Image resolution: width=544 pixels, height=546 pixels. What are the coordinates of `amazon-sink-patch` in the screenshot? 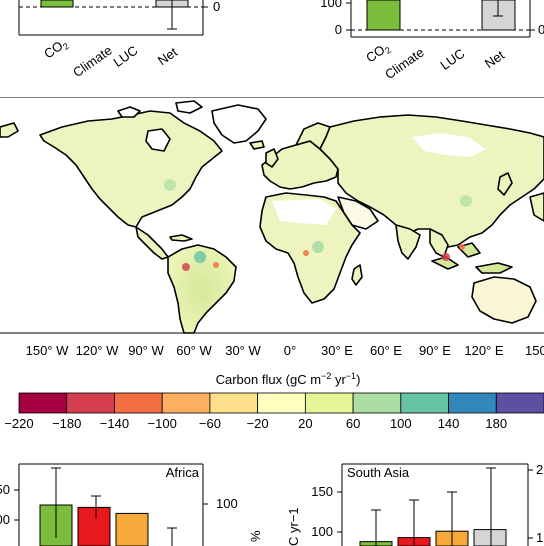 It's located at (200, 257).